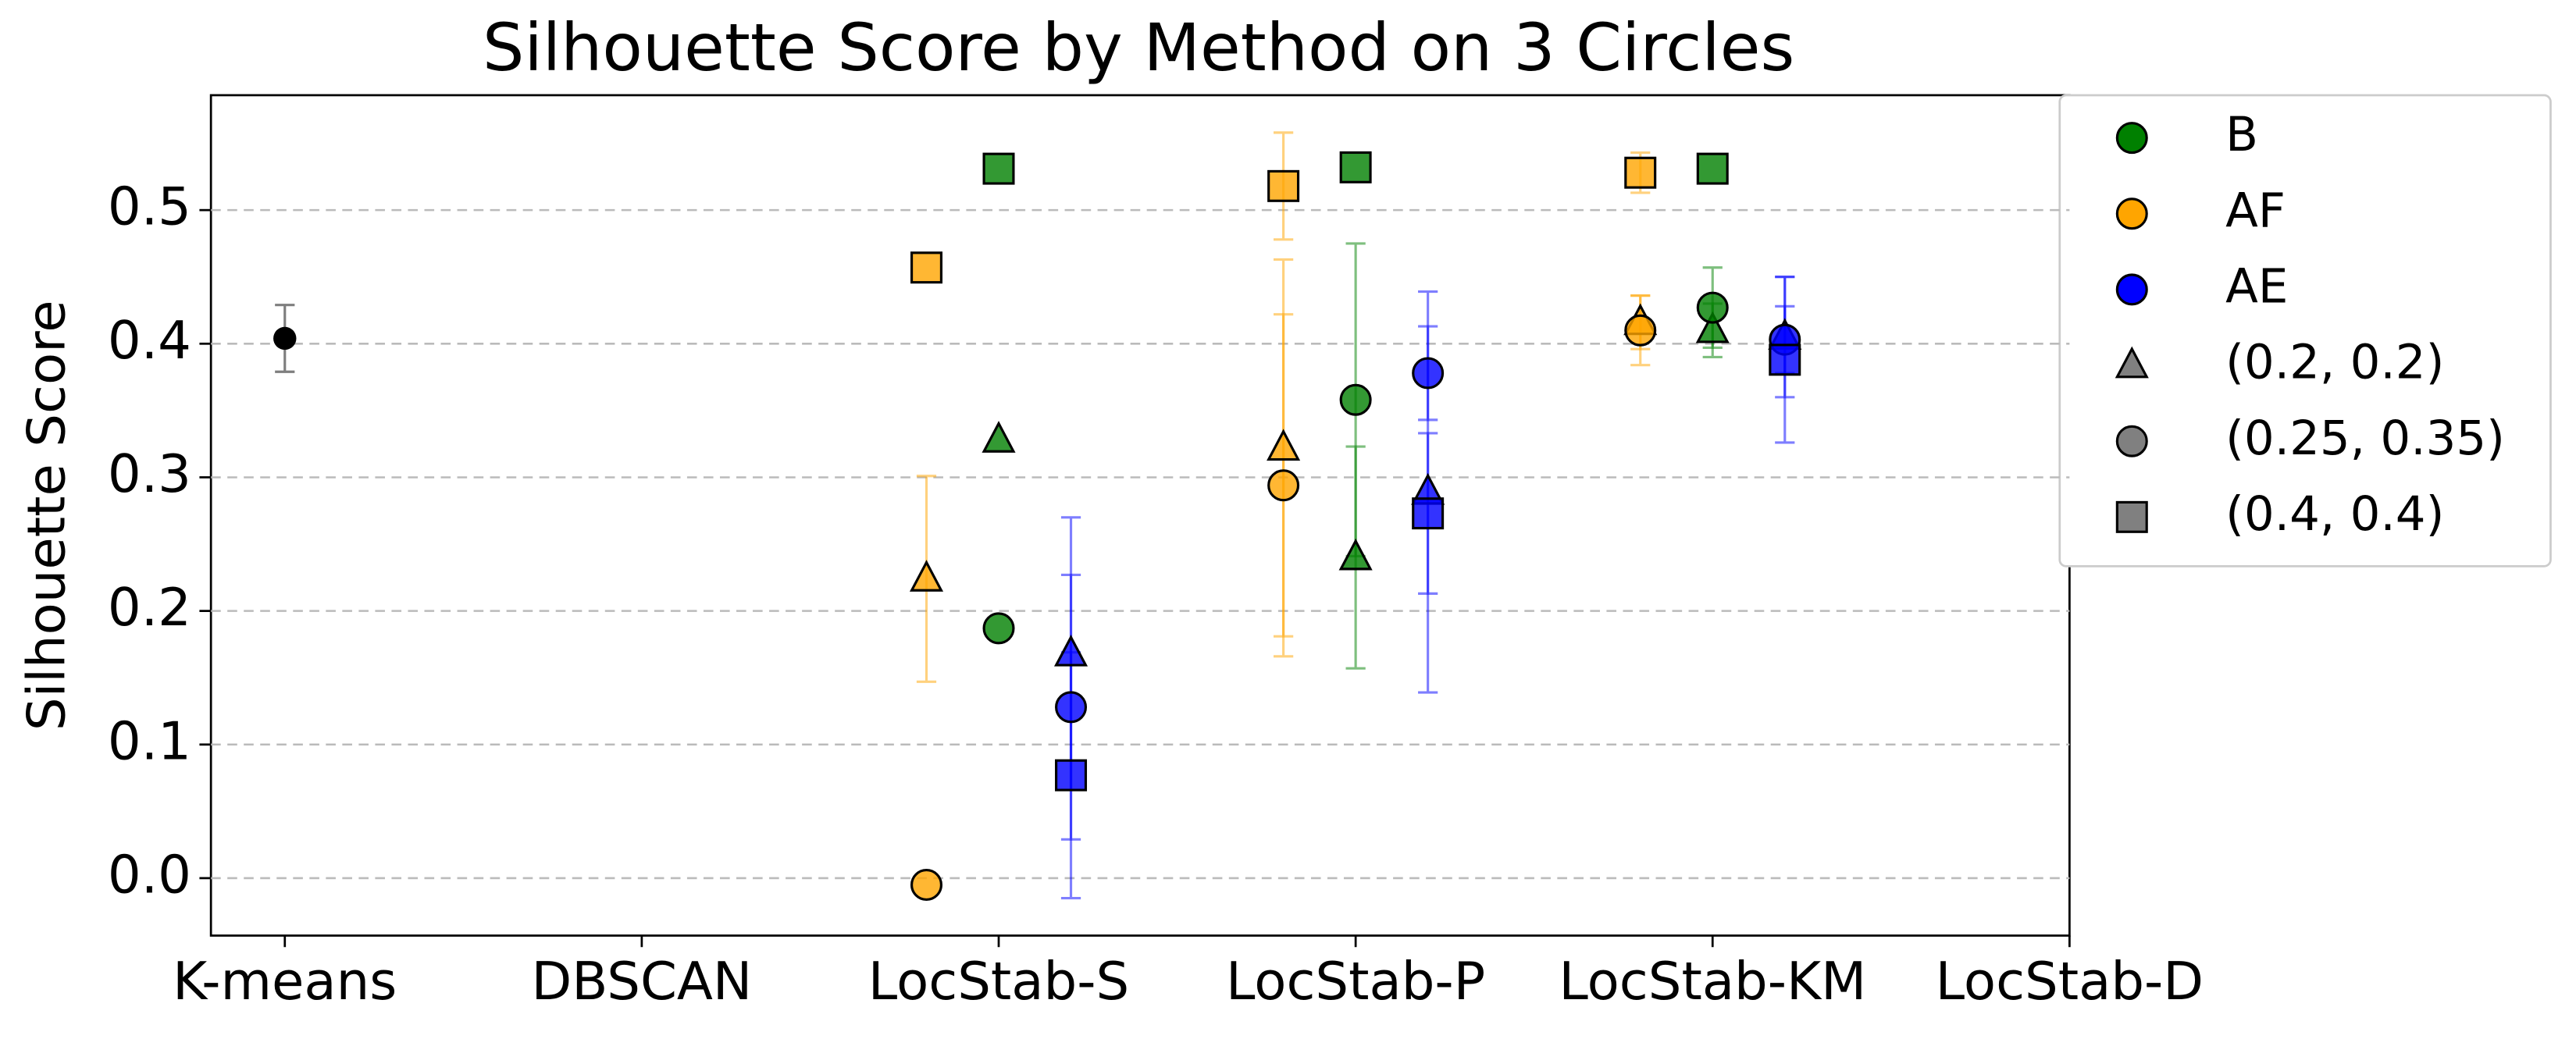  What do you see at coordinates (2256, 287) in the screenshot?
I see `legend-label: AE` at bounding box center [2256, 287].